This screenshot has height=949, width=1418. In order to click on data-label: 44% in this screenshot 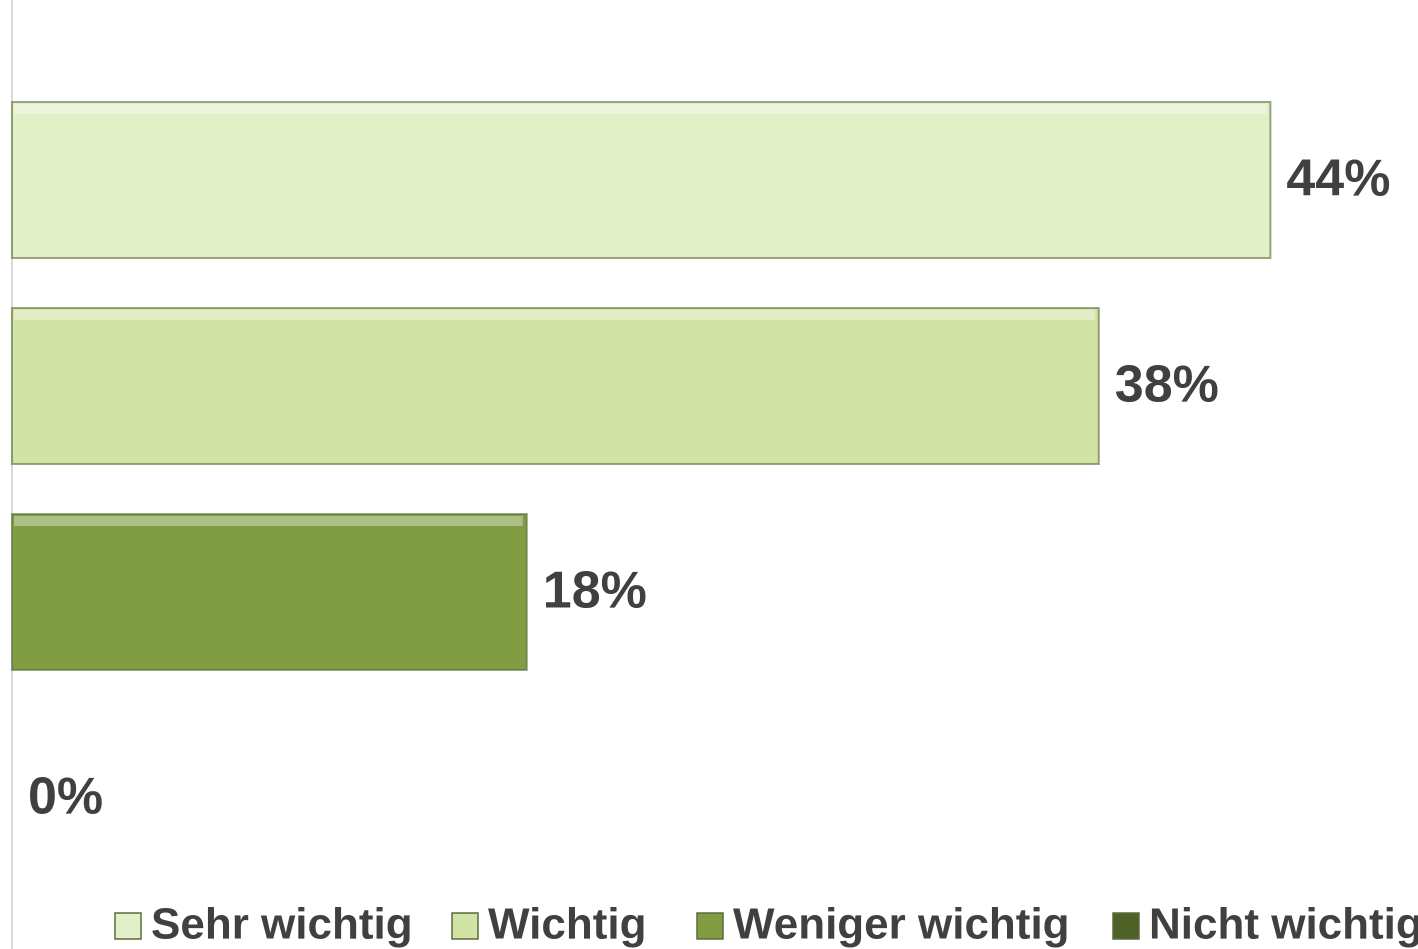, I will do `click(1338, 179)`.